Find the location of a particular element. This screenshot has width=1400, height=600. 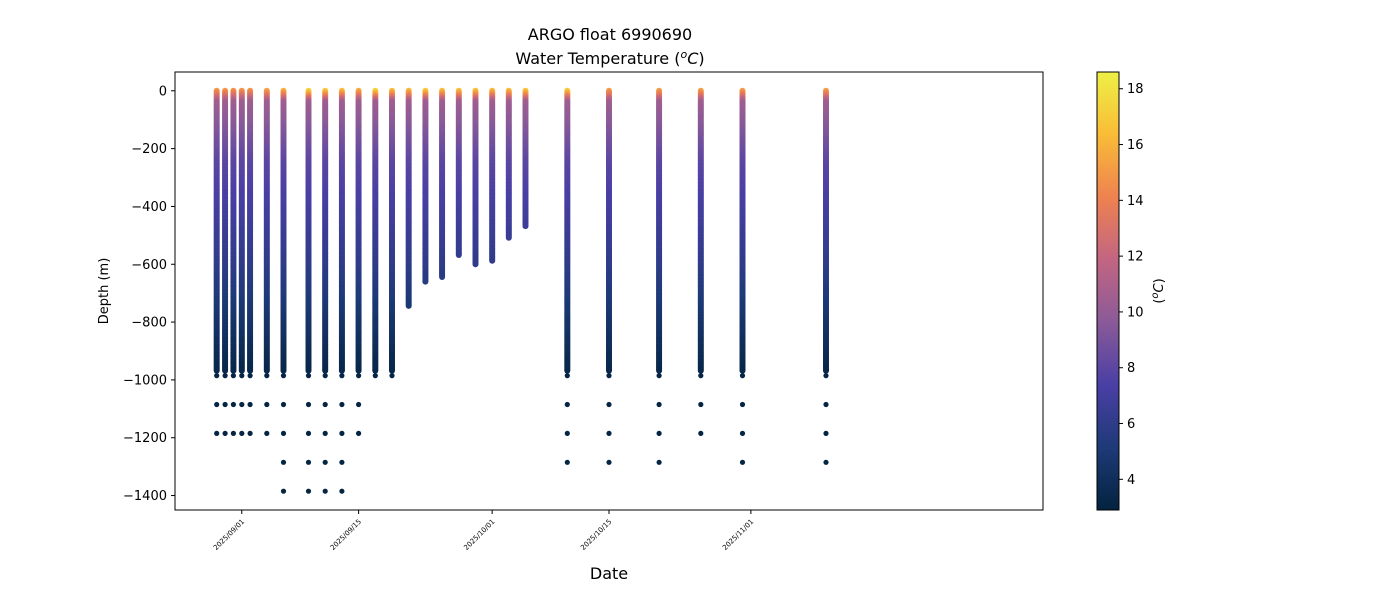

subtitle-unit-superscript: o is located at coordinates (683, 54).